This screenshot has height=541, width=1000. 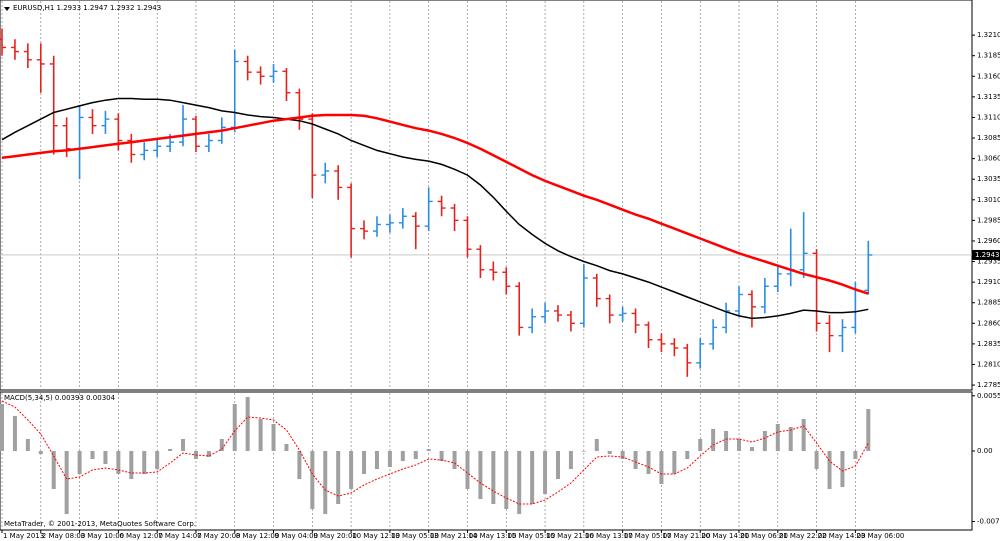 I want to click on x-tick-label: 17 May 05:00, so click(x=648, y=536).